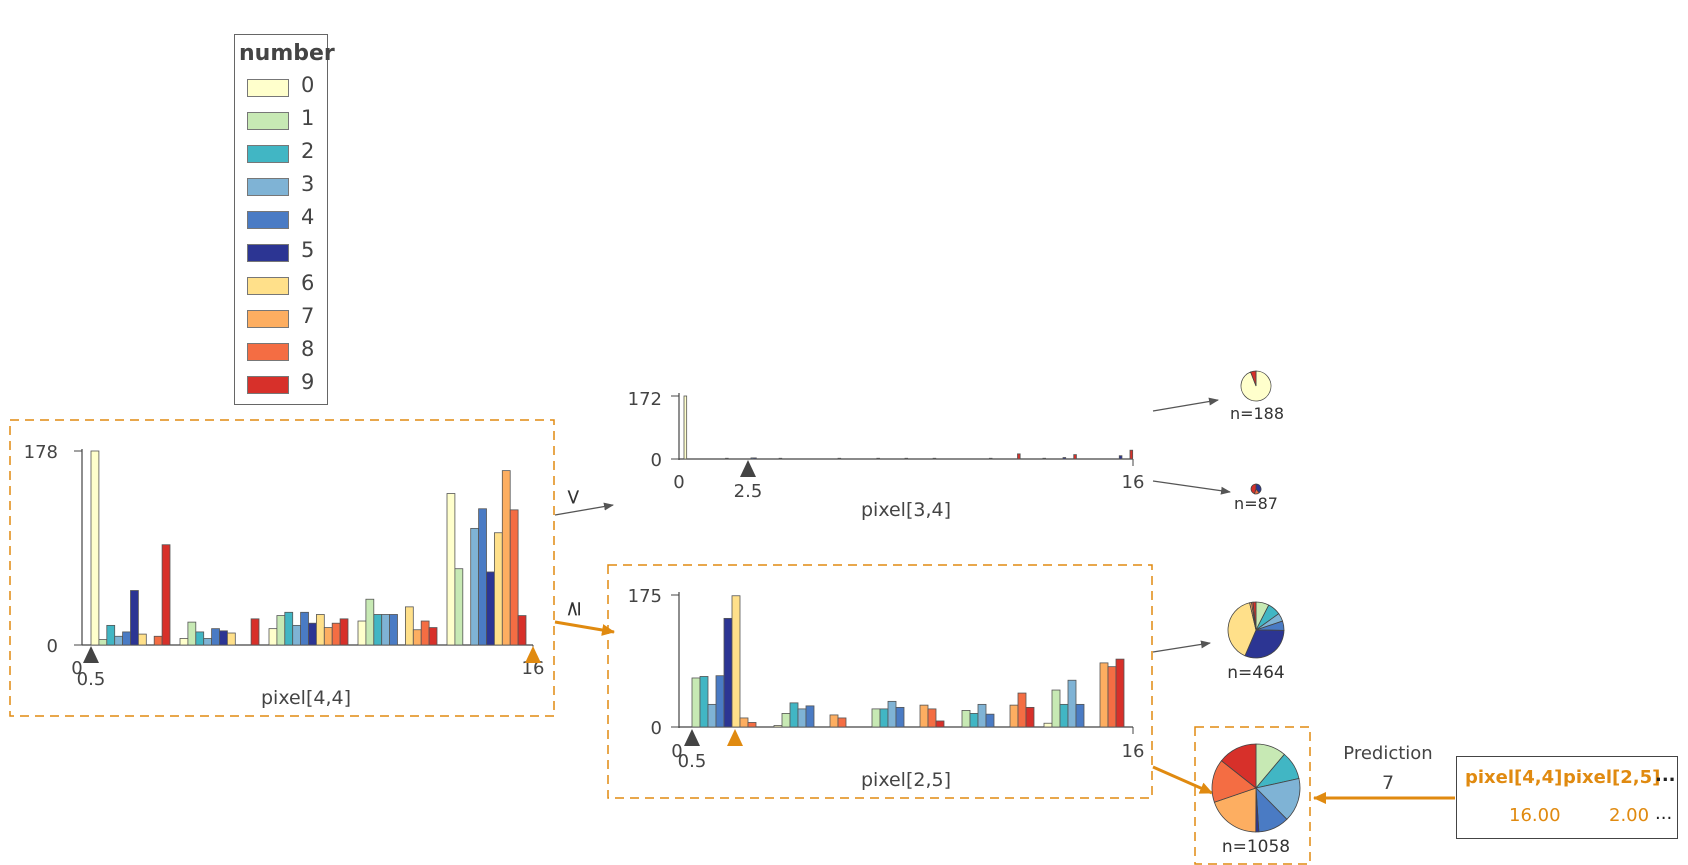  Describe the element at coordinates (287, 88) in the screenshot. I see `legend-item-0: 0` at that location.